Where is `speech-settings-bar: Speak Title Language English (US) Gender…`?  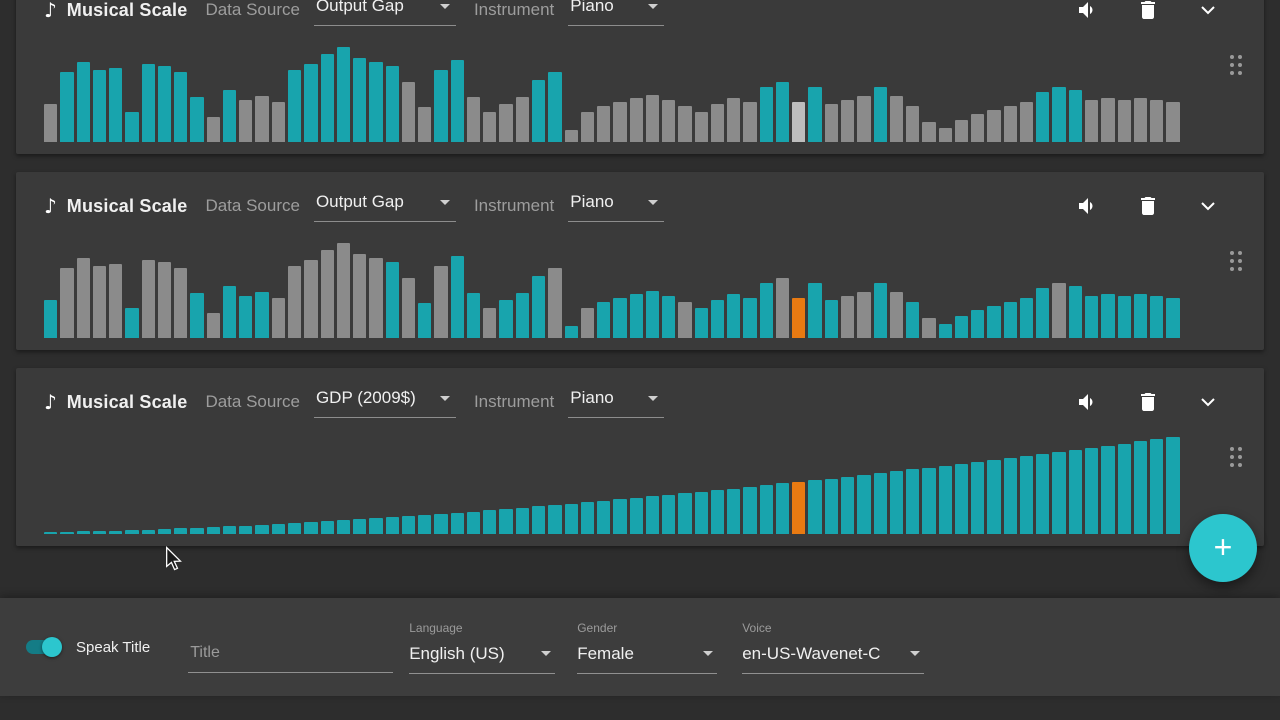
speech-settings-bar: Speak Title Language English (US) Gender… is located at coordinates (640, 647).